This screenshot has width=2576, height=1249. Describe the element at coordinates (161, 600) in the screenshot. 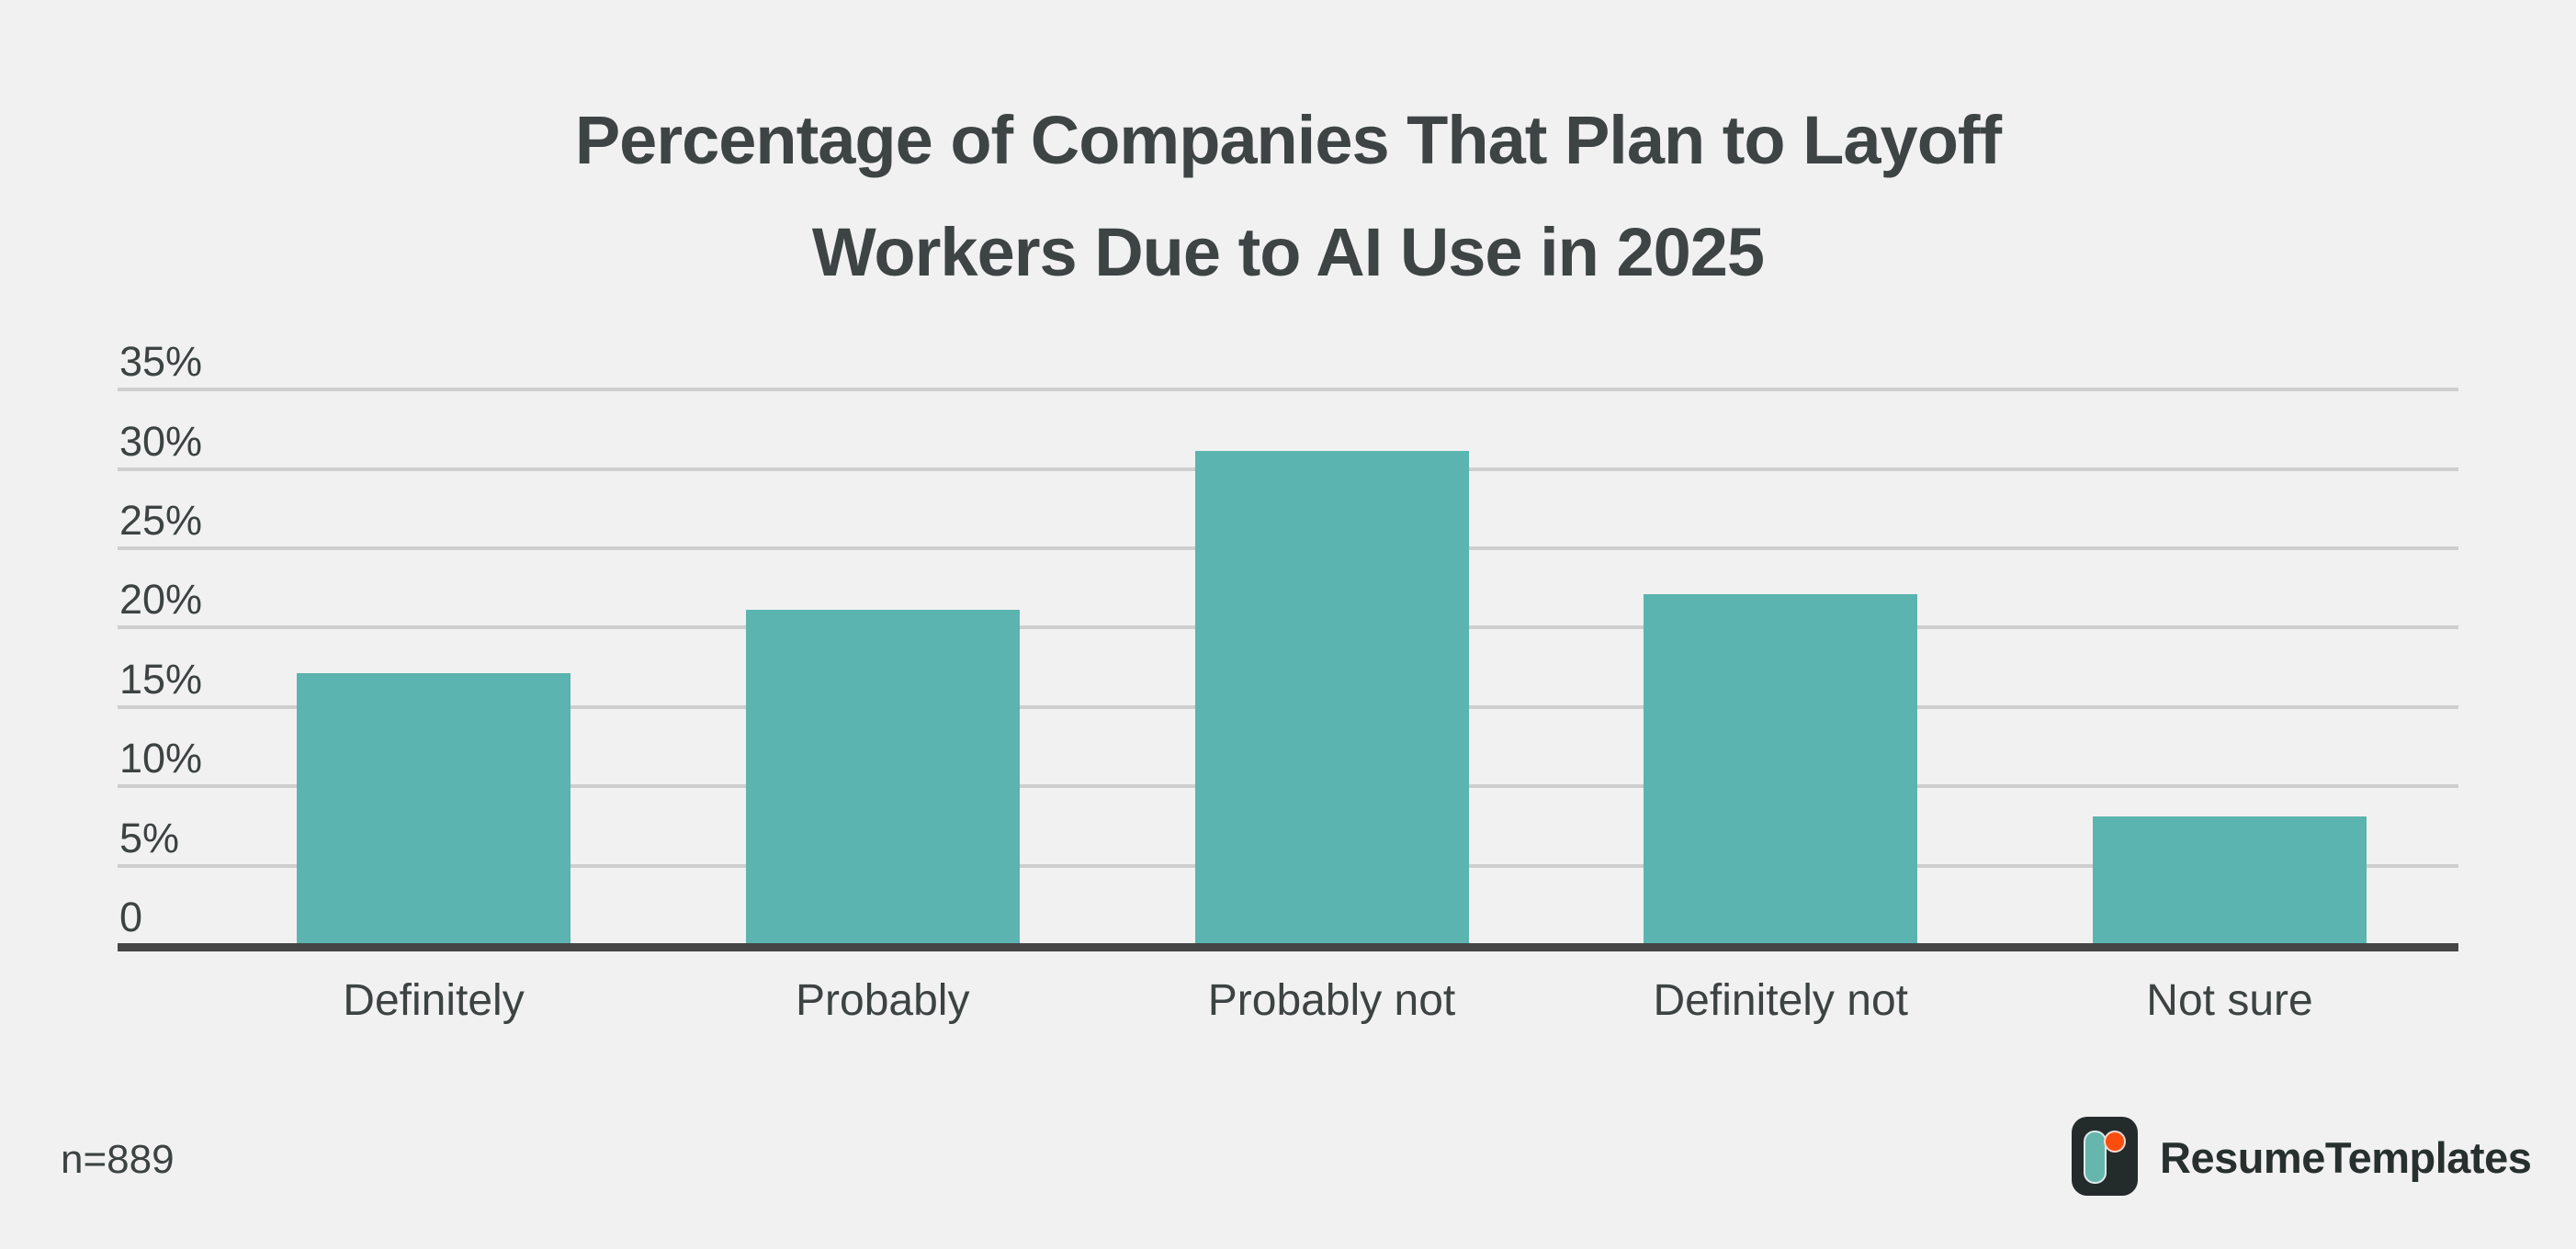

I see `y-axis-tick-label: 20%` at that location.